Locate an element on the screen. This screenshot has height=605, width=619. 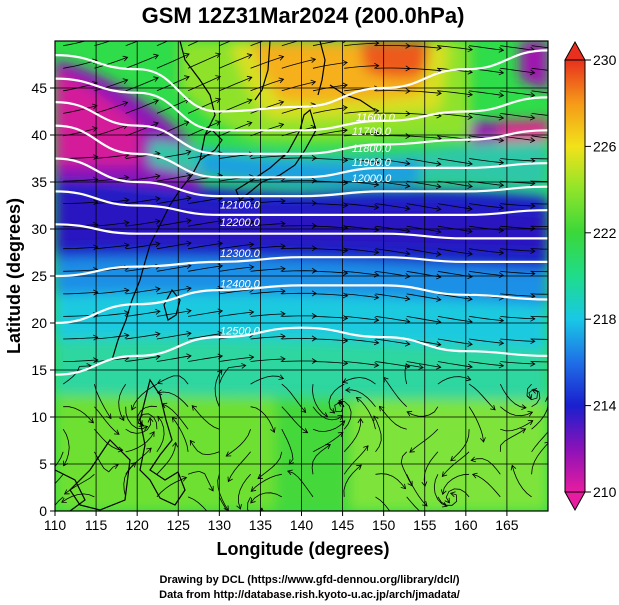
x-tick-label: 150 is located at coordinates (384, 525).